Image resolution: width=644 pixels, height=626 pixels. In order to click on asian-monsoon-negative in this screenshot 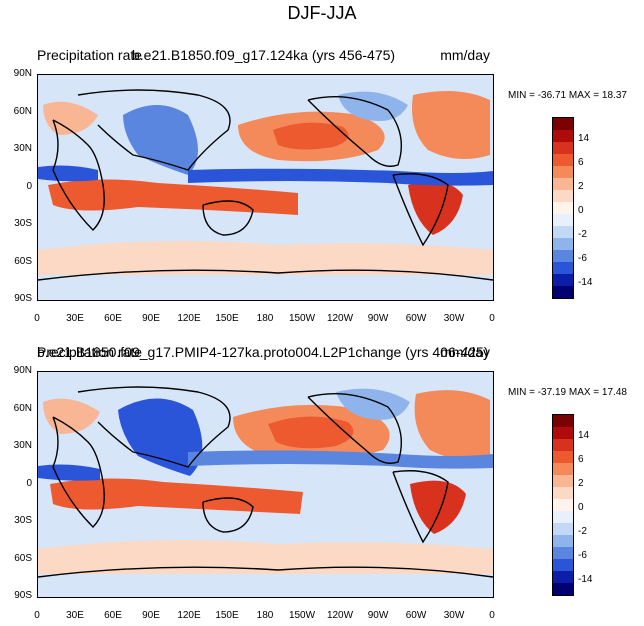, I will do `click(160, 140)`.